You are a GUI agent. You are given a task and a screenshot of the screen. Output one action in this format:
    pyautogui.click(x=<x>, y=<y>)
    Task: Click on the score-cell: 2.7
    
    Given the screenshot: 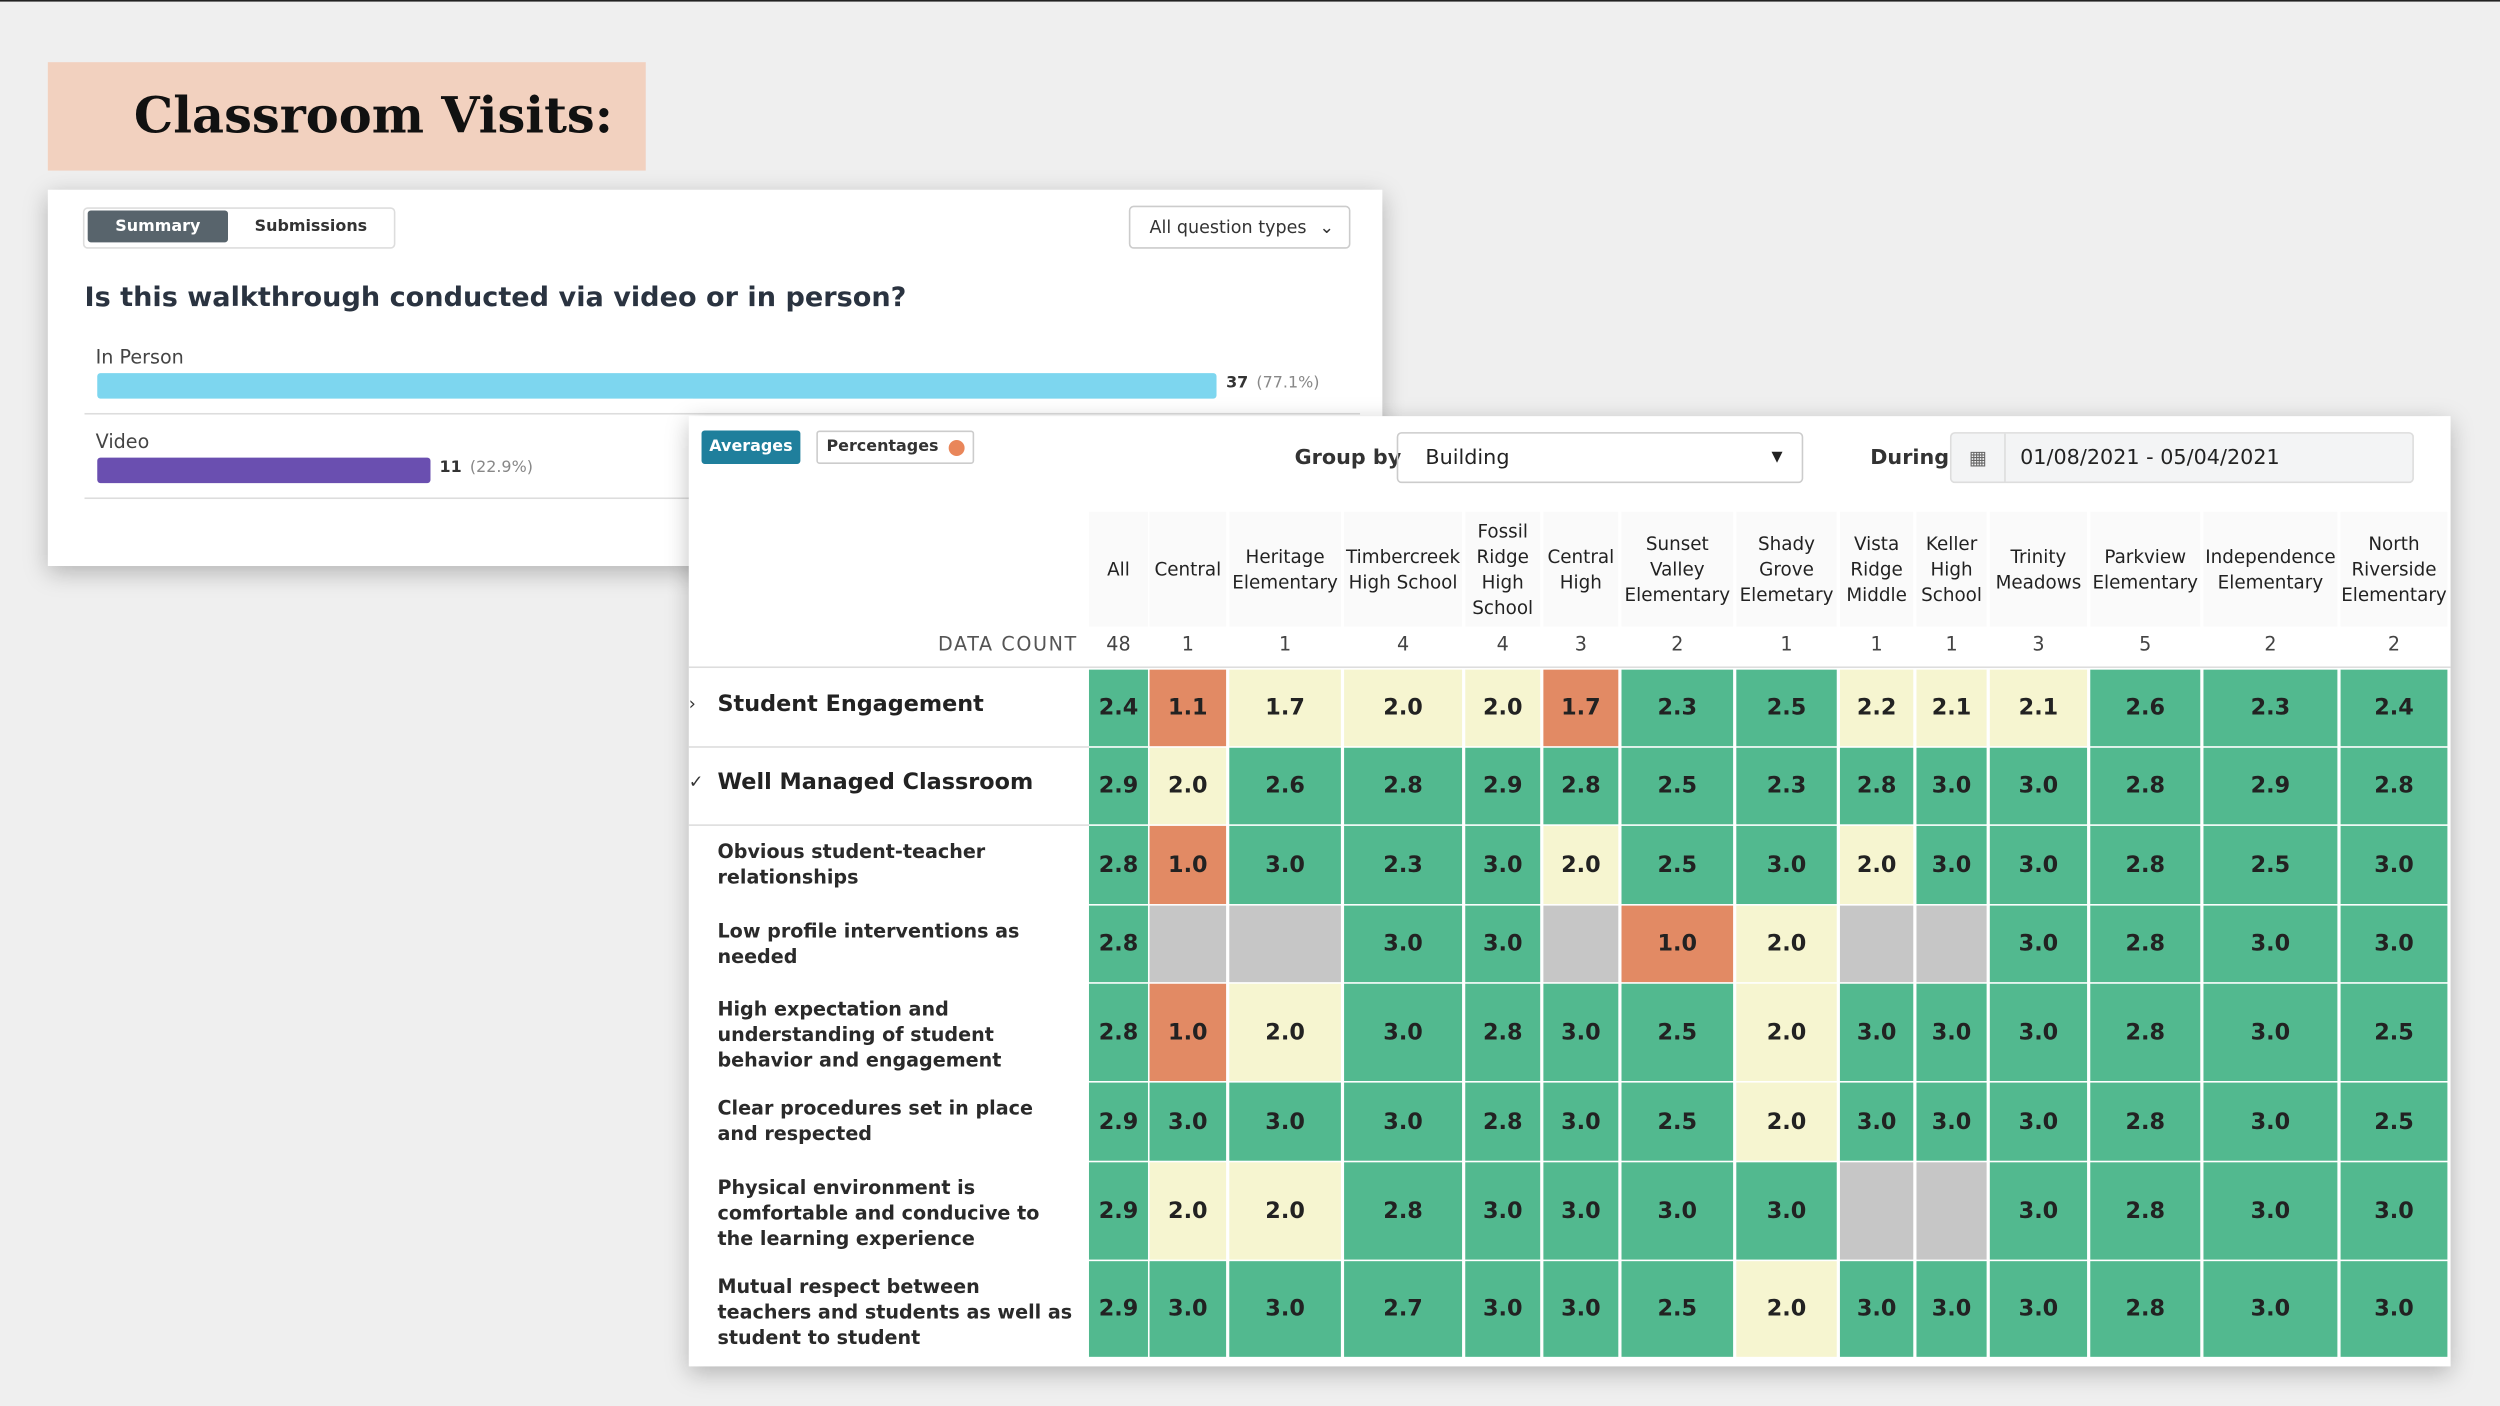 What is the action you would take?
    pyautogui.click(x=1403, y=1309)
    